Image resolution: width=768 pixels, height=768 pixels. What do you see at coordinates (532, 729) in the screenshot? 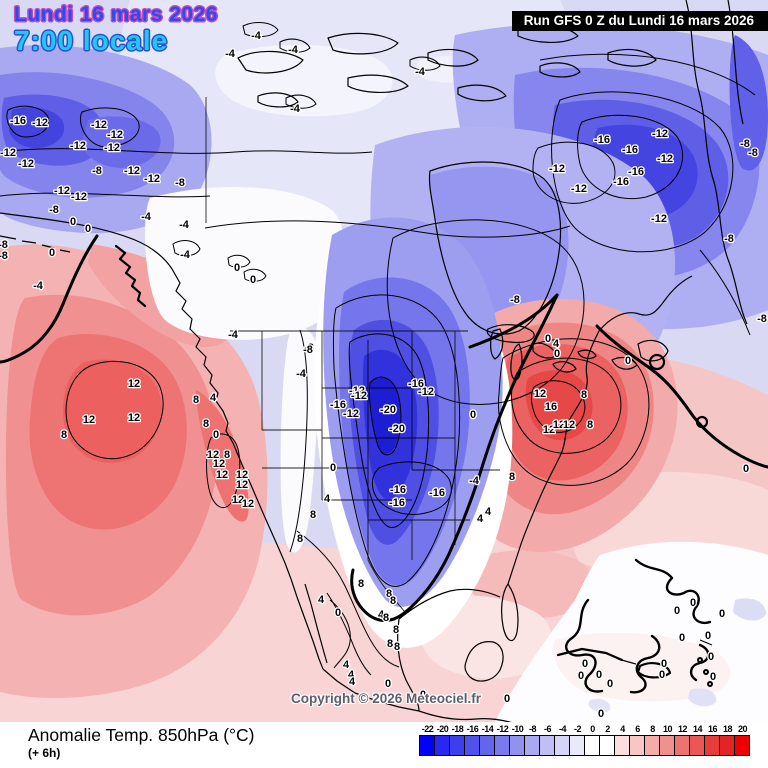
I see `colorbar-tick: -8` at bounding box center [532, 729].